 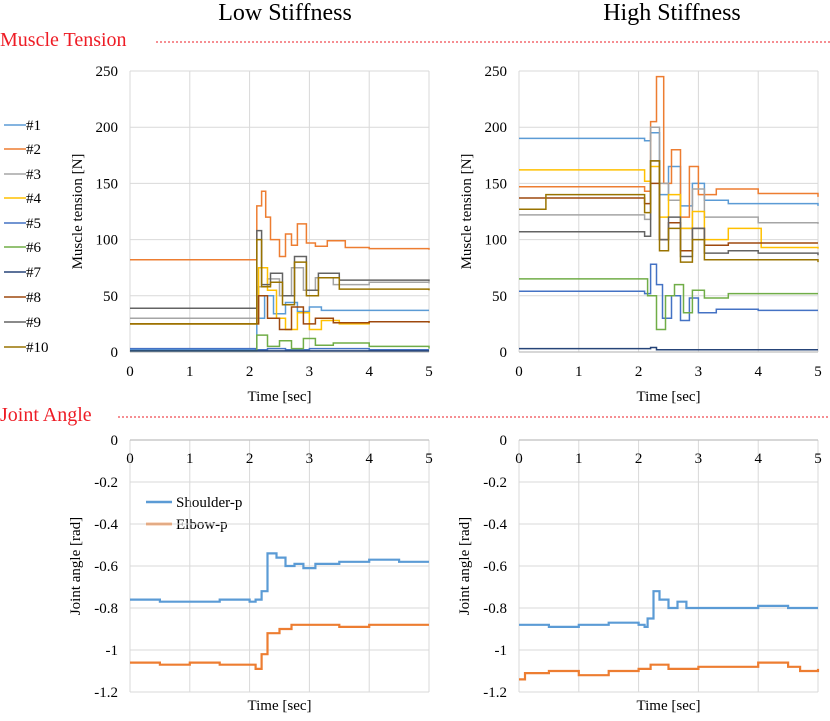 I want to click on tension-legend: #1 #2 #3 #4 #5 #6 #7 #8, so click(x=26, y=237).